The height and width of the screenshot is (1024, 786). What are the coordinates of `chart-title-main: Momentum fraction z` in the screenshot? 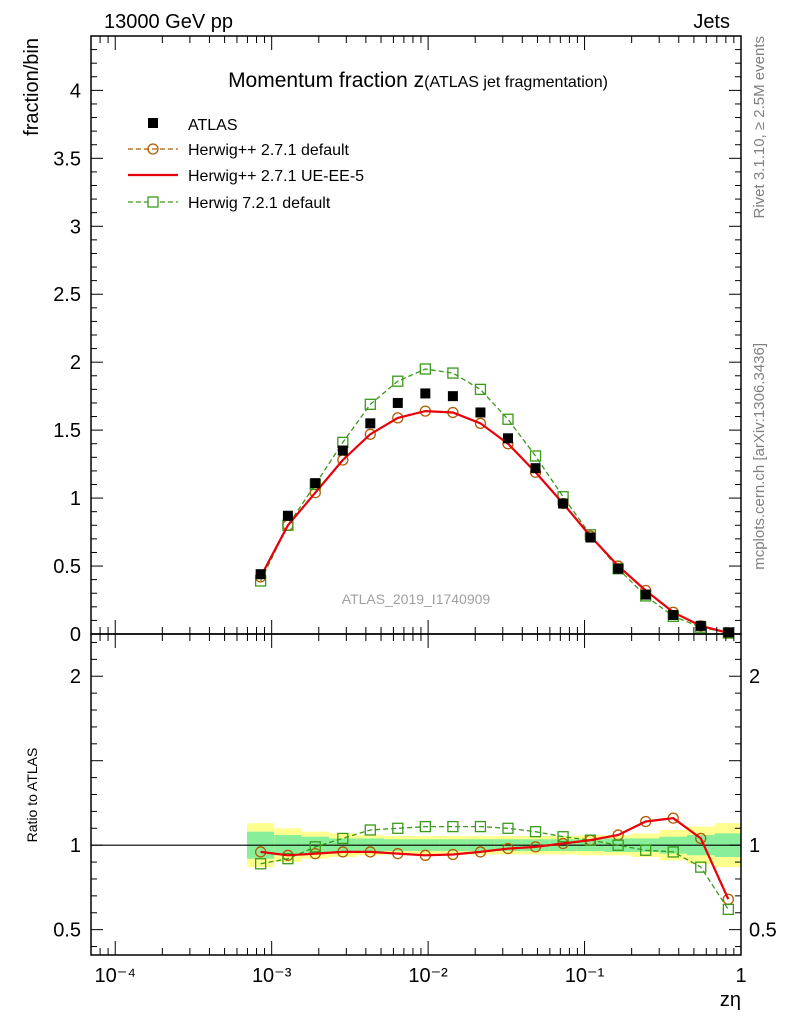 It's located at (326, 80).